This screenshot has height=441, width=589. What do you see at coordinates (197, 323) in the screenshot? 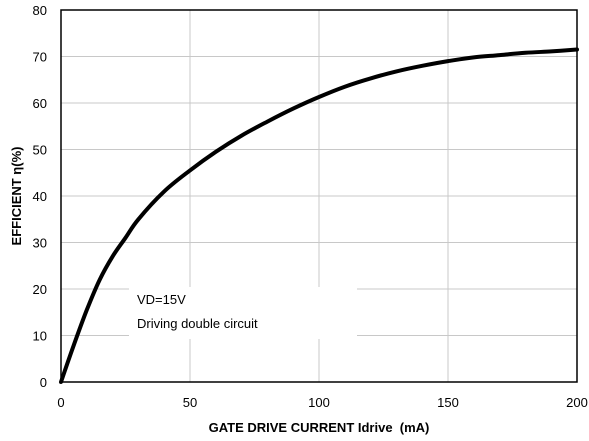
I see `annotation-line-2: Driving double circuit` at bounding box center [197, 323].